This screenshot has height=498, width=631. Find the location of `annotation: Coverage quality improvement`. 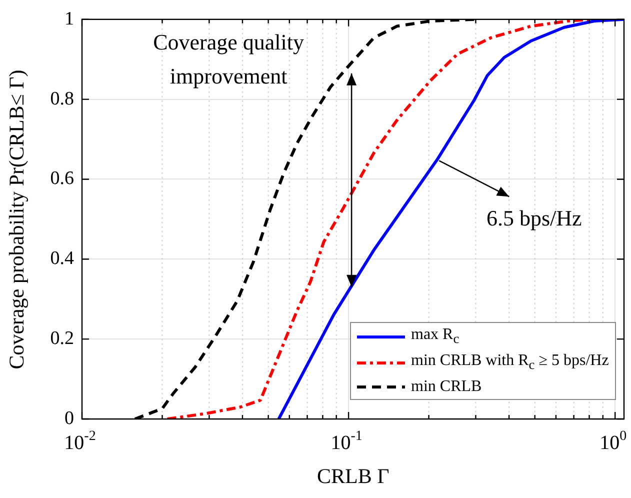

annotation: Coverage quality improvement is located at coordinates (228, 58).